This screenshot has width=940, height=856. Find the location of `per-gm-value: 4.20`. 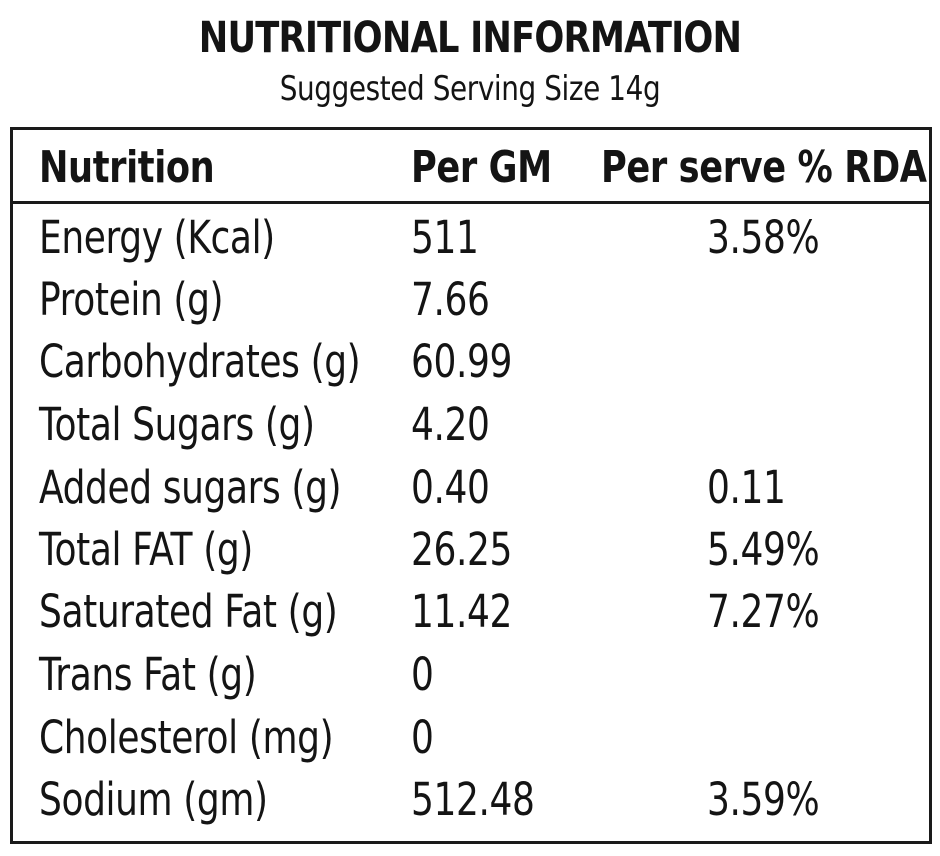

per-gm-value: 4.20 is located at coordinates (450, 424).